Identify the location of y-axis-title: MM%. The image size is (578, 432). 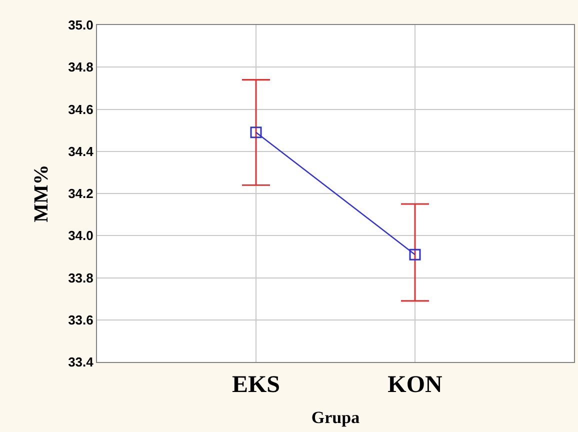
(41, 193).